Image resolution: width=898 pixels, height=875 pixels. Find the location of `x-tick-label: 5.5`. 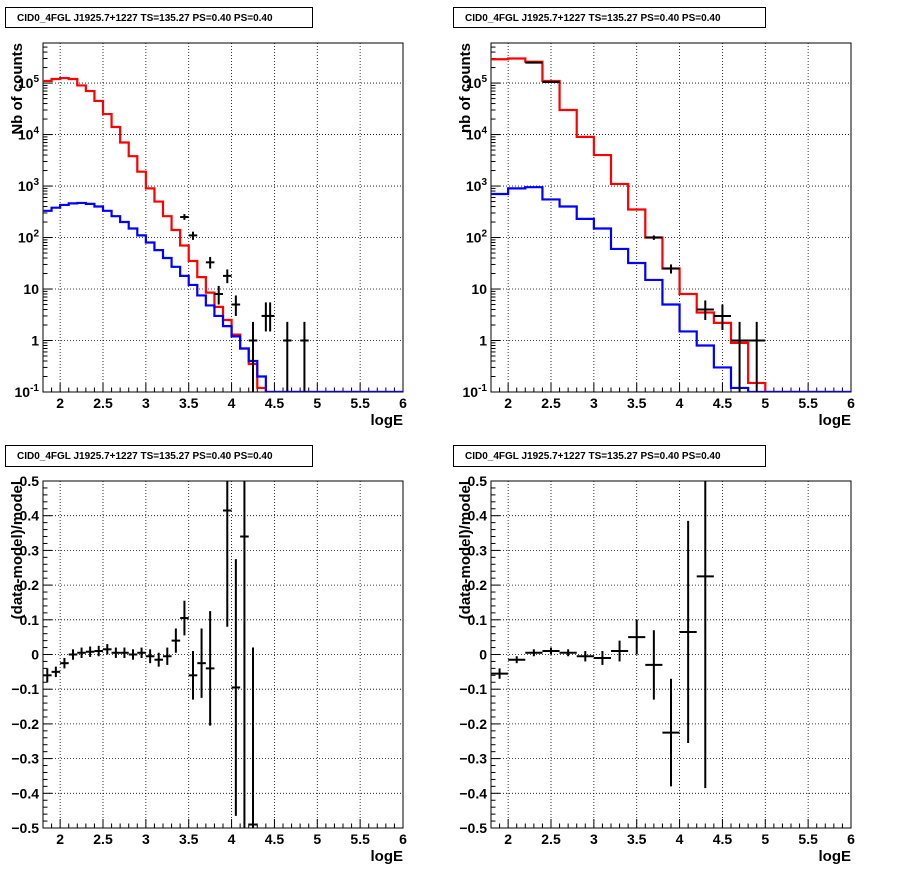

x-tick-label: 5.5 is located at coordinates (808, 403).